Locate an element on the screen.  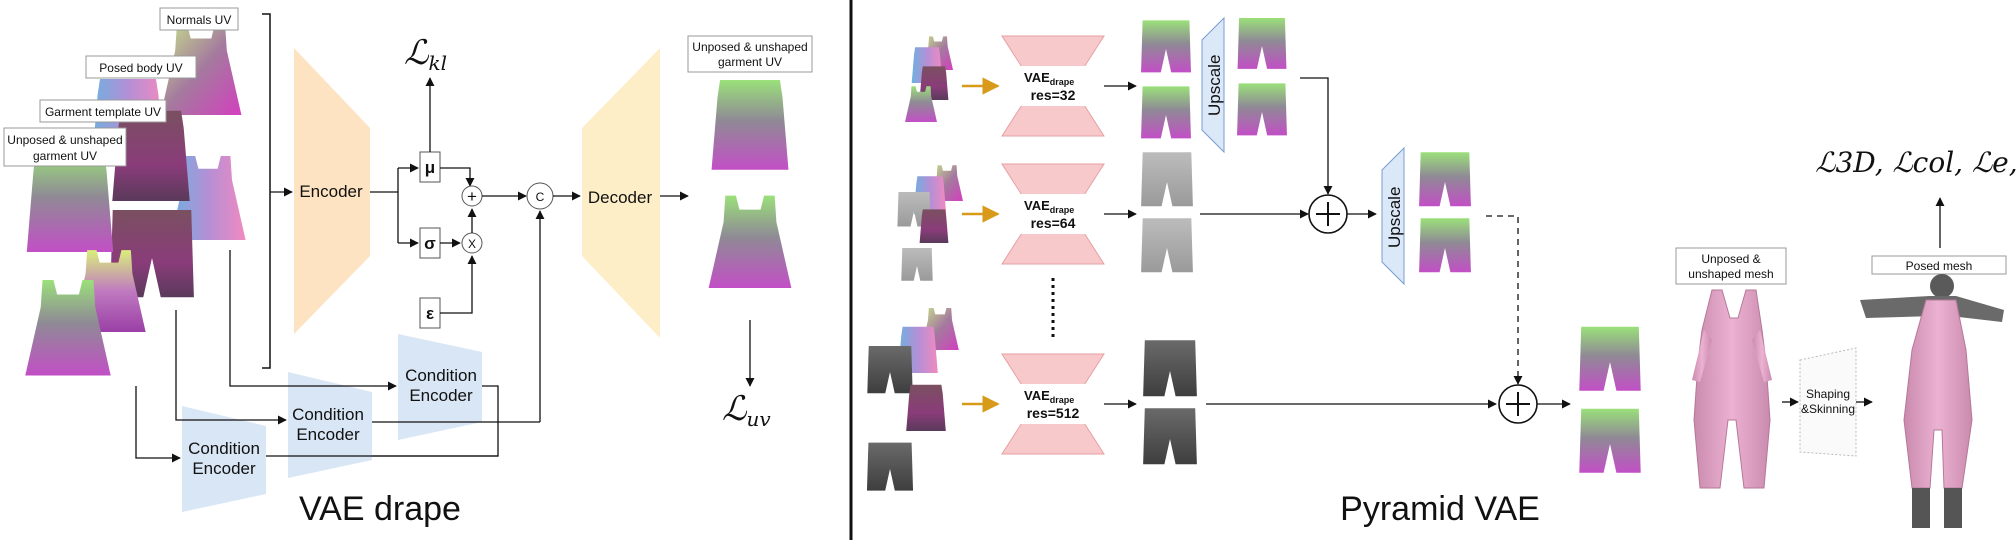
kl-loss: ℒkl is located at coordinates (425, 54).